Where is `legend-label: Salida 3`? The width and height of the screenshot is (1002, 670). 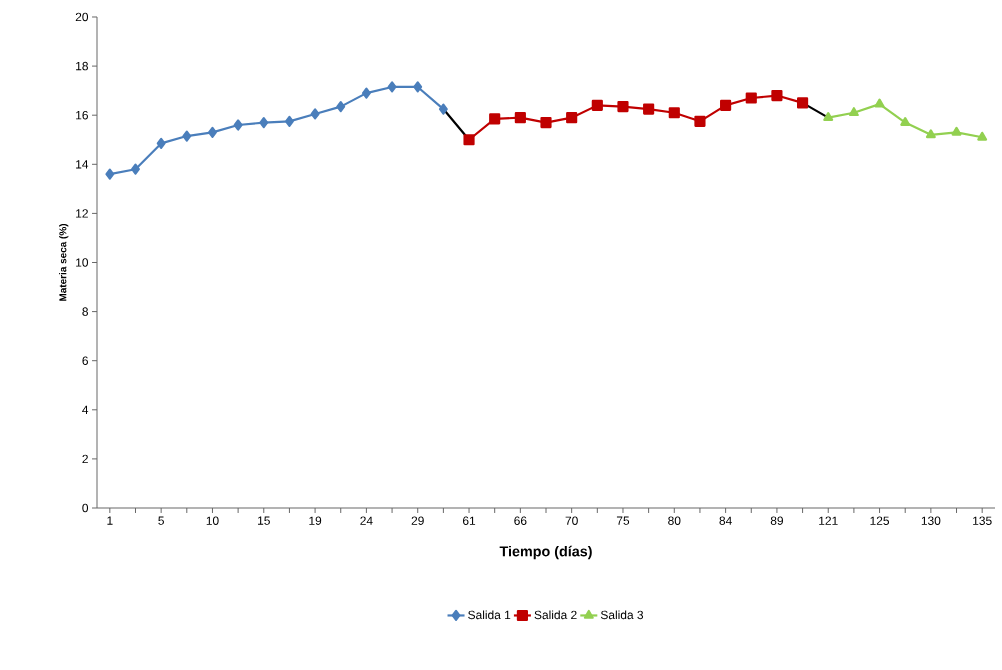 legend-label: Salida 3 is located at coordinates (622, 615).